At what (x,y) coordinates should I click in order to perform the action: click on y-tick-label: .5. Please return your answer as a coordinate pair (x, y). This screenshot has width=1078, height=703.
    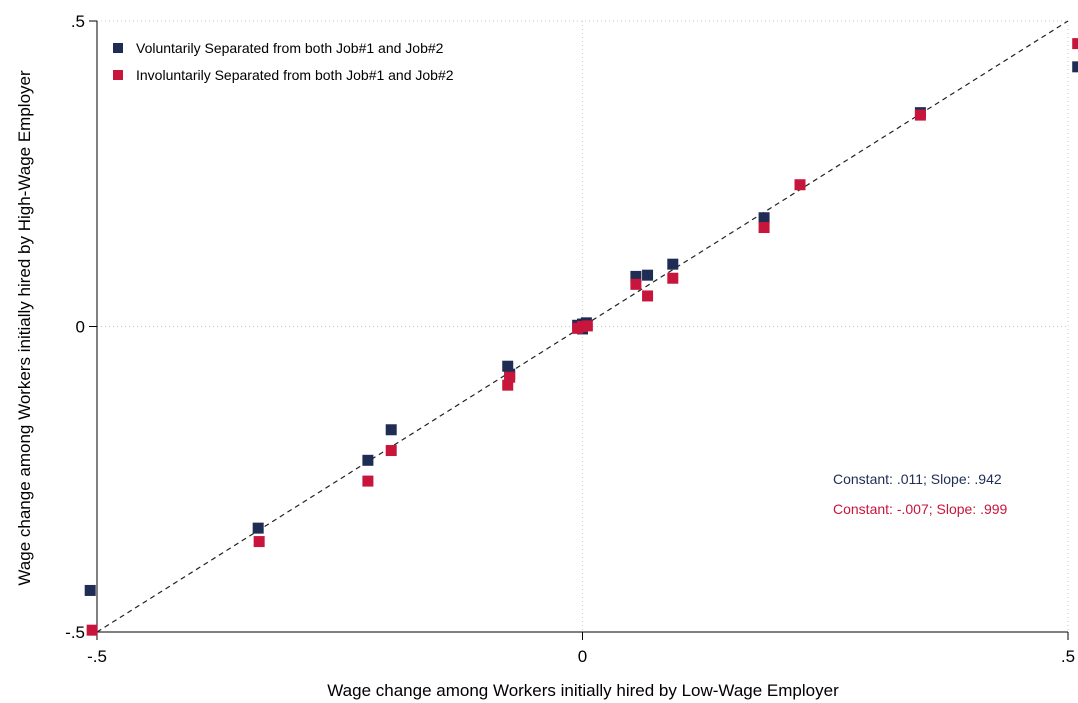
    Looking at the image, I should click on (78, 21).